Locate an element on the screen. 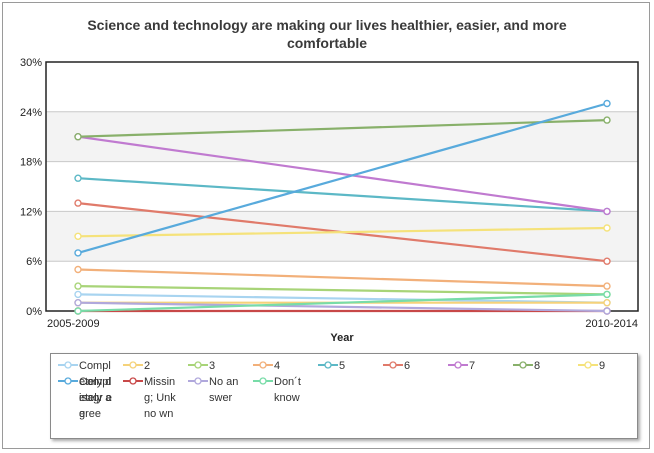 The width and height of the screenshot is (654, 453). legend-label: 5 is located at coordinates (342, 366).